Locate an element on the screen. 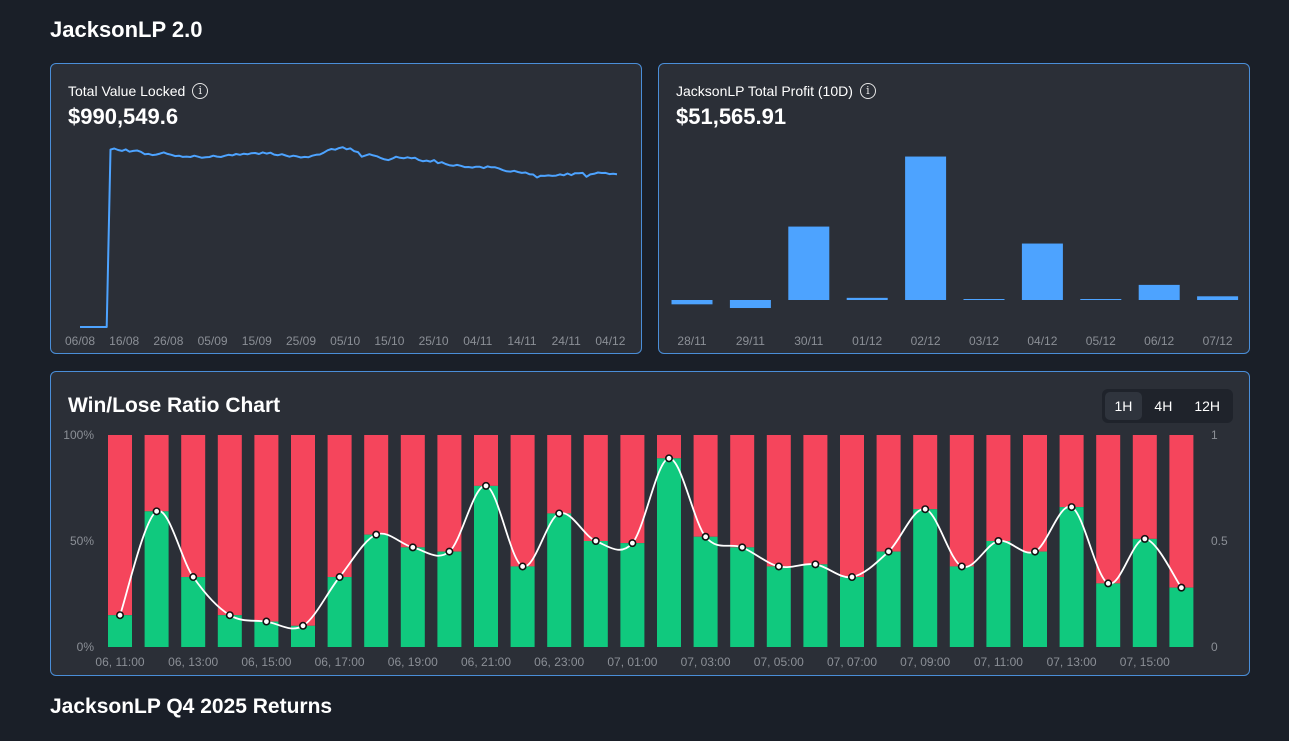 The height and width of the screenshot is (741, 1289). wl-y-left-tick-label: 0% is located at coordinates (86, 647).